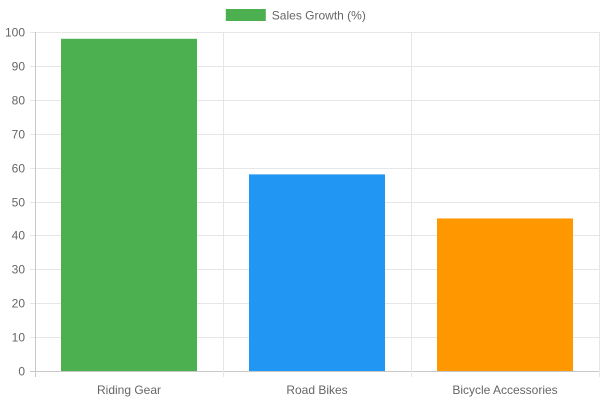  What do you see at coordinates (317, 272) in the screenshot?
I see `bar-road-bikes` at bounding box center [317, 272].